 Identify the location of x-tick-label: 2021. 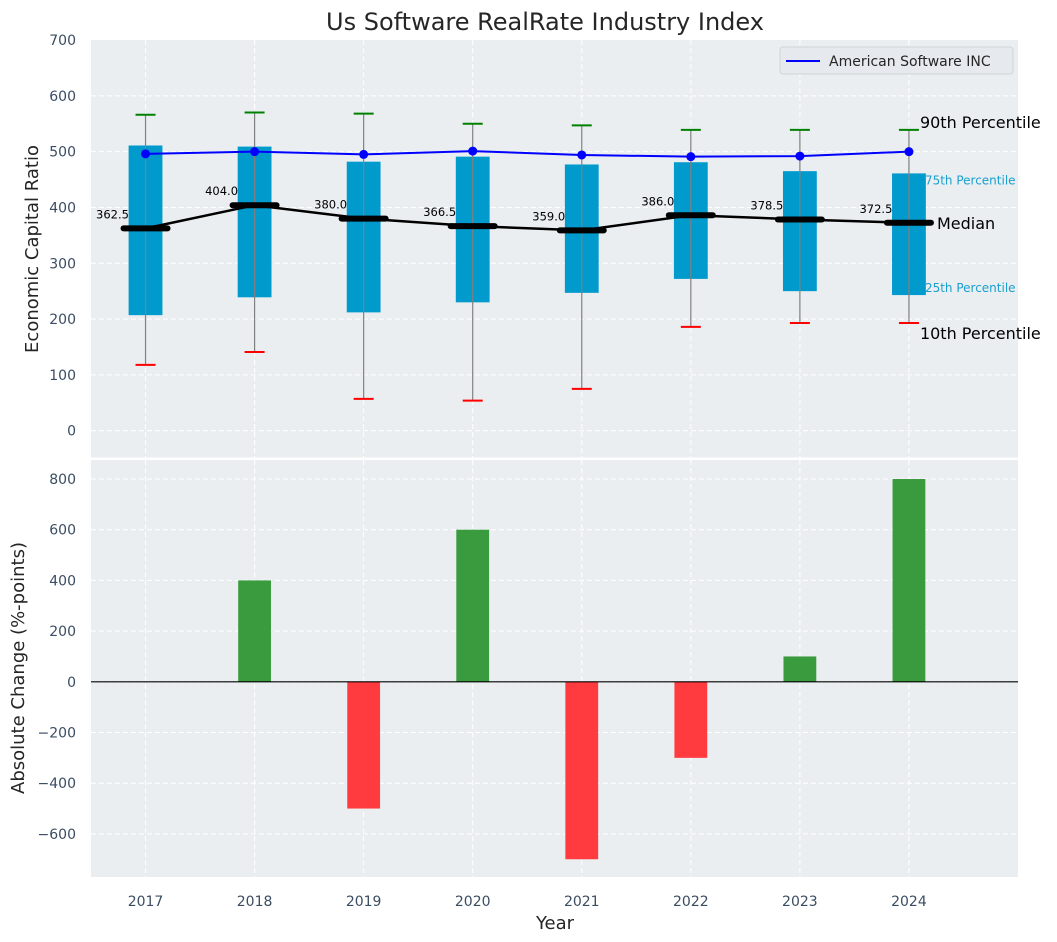
(582, 902).